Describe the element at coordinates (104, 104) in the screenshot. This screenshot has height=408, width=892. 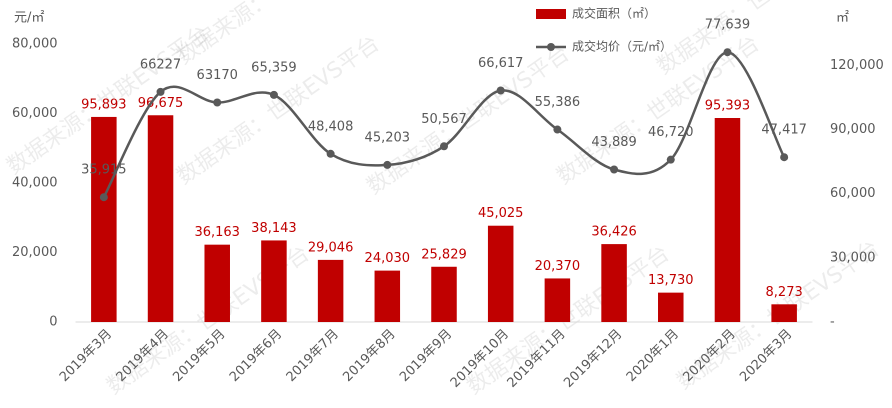
I see `bar-value-label: 95,893` at that location.